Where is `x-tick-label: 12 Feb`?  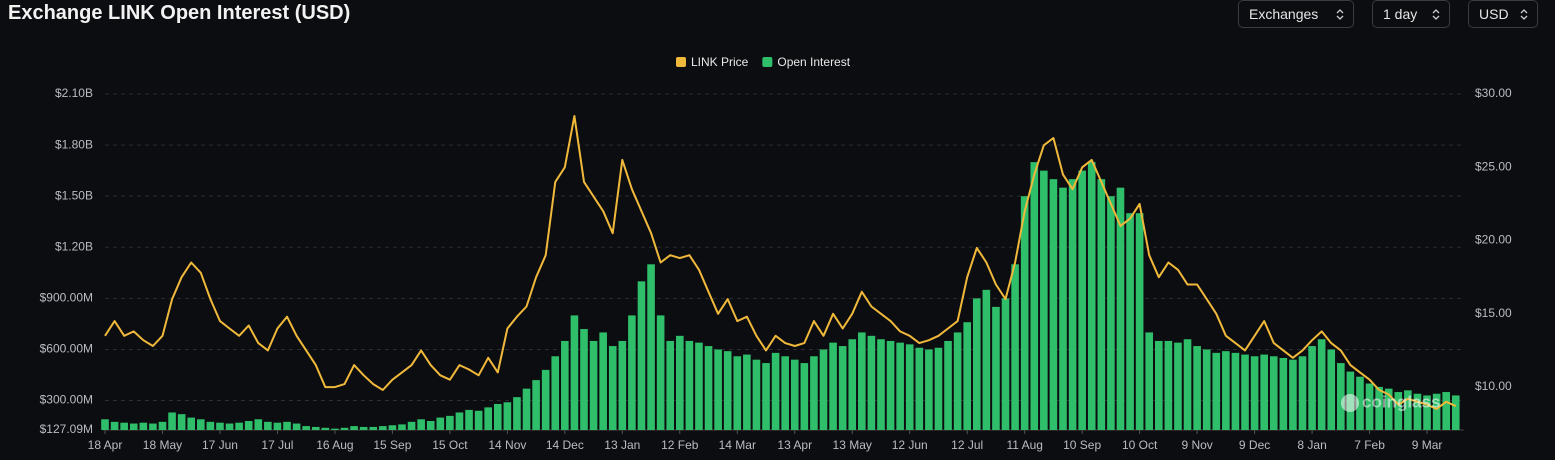
x-tick-label: 12 Feb is located at coordinates (680, 445).